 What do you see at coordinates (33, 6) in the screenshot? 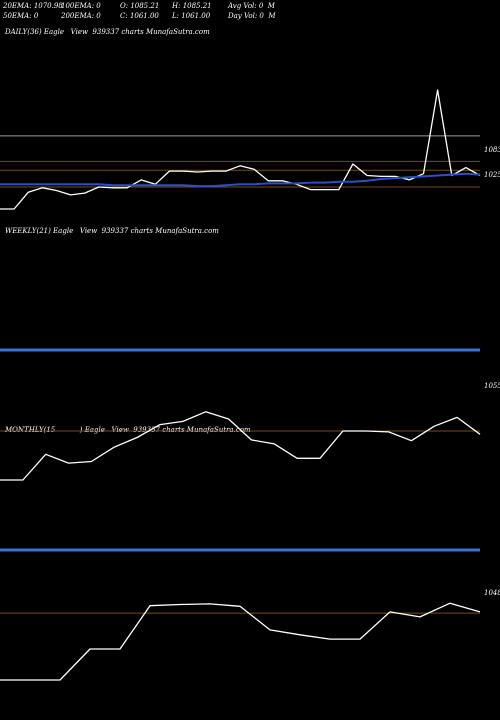
I see `header-20ema: 20EMA: 1070.98` at bounding box center [33, 6].